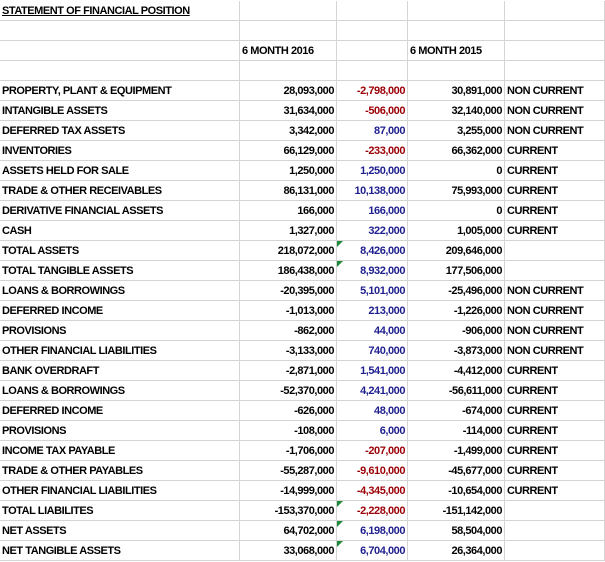 Image resolution: width=605 pixels, height=562 pixels. What do you see at coordinates (456, 111) in the screenshot?
I see `value-cell: 32,140,000` at bounding box center [456, 111].